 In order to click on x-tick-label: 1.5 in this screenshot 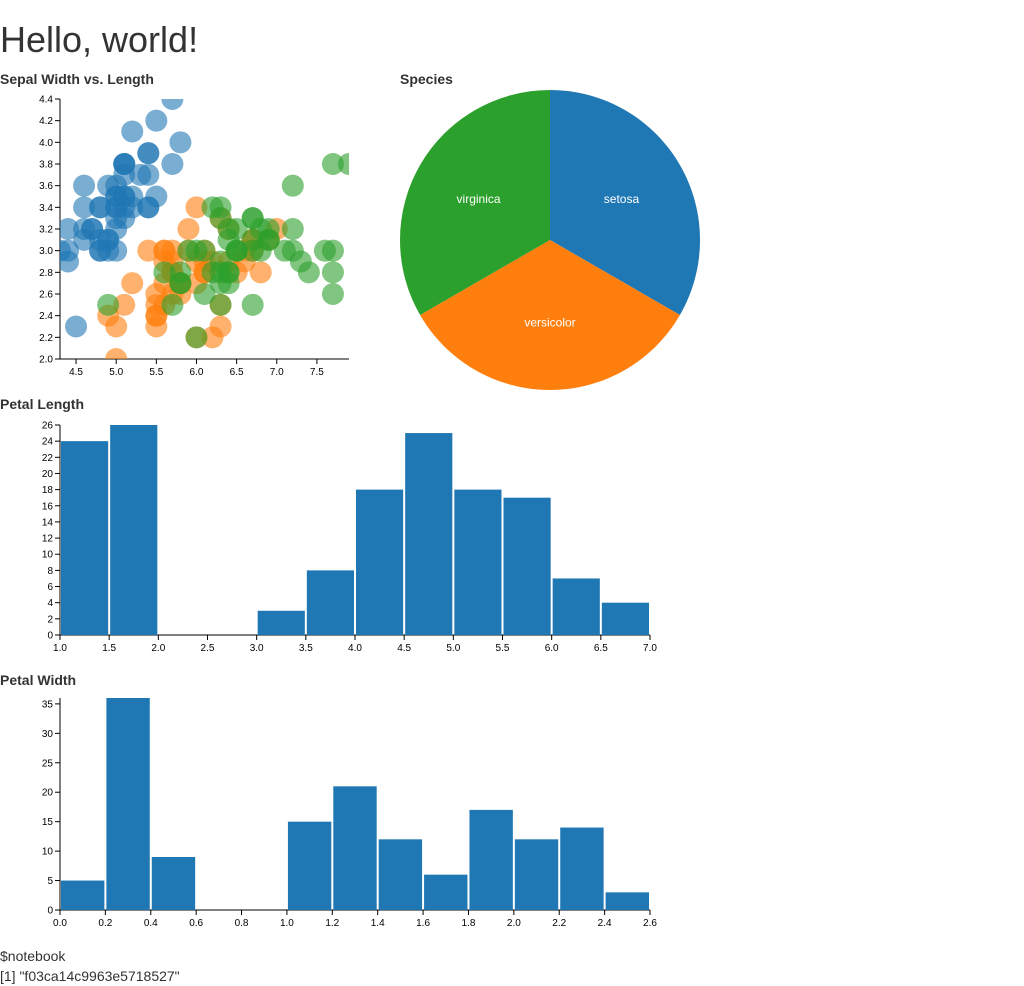, I will do `click(109, 648)`.